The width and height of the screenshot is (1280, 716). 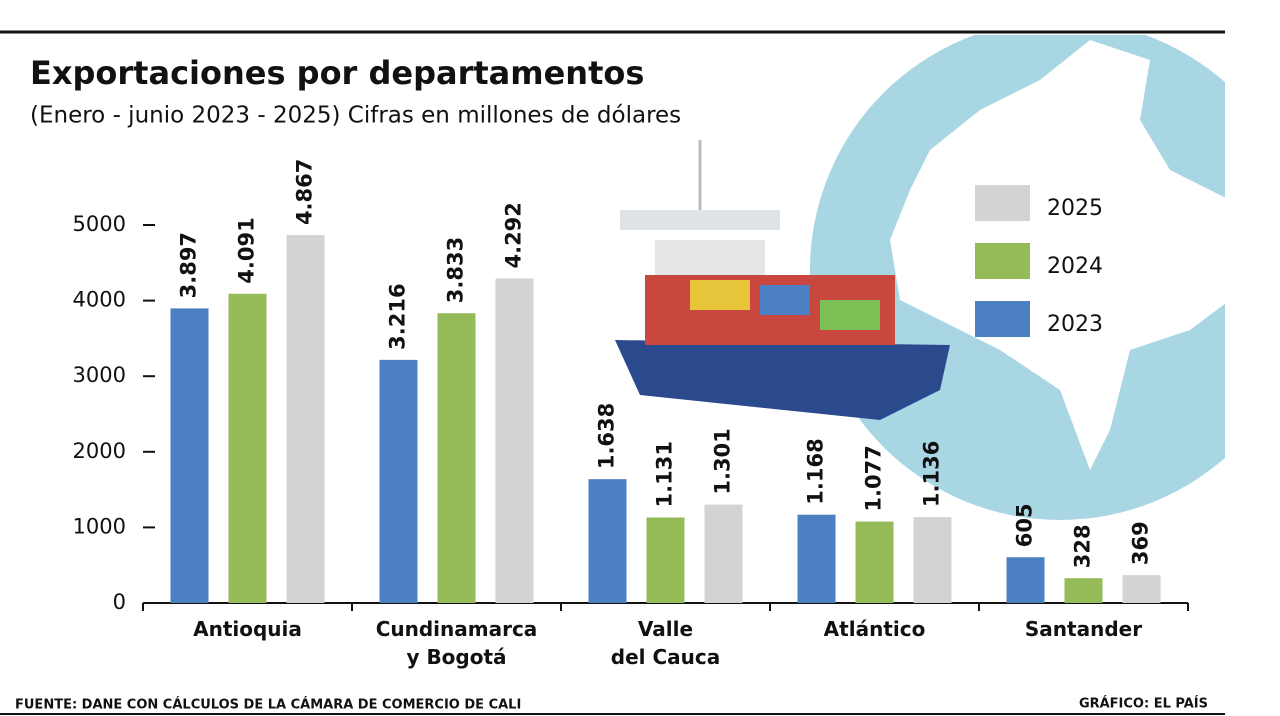 What do you see at coordinates (874, 629) in the screenshot?
I see `x-tick-label: Atlántico` at bounding box center [874, 629].